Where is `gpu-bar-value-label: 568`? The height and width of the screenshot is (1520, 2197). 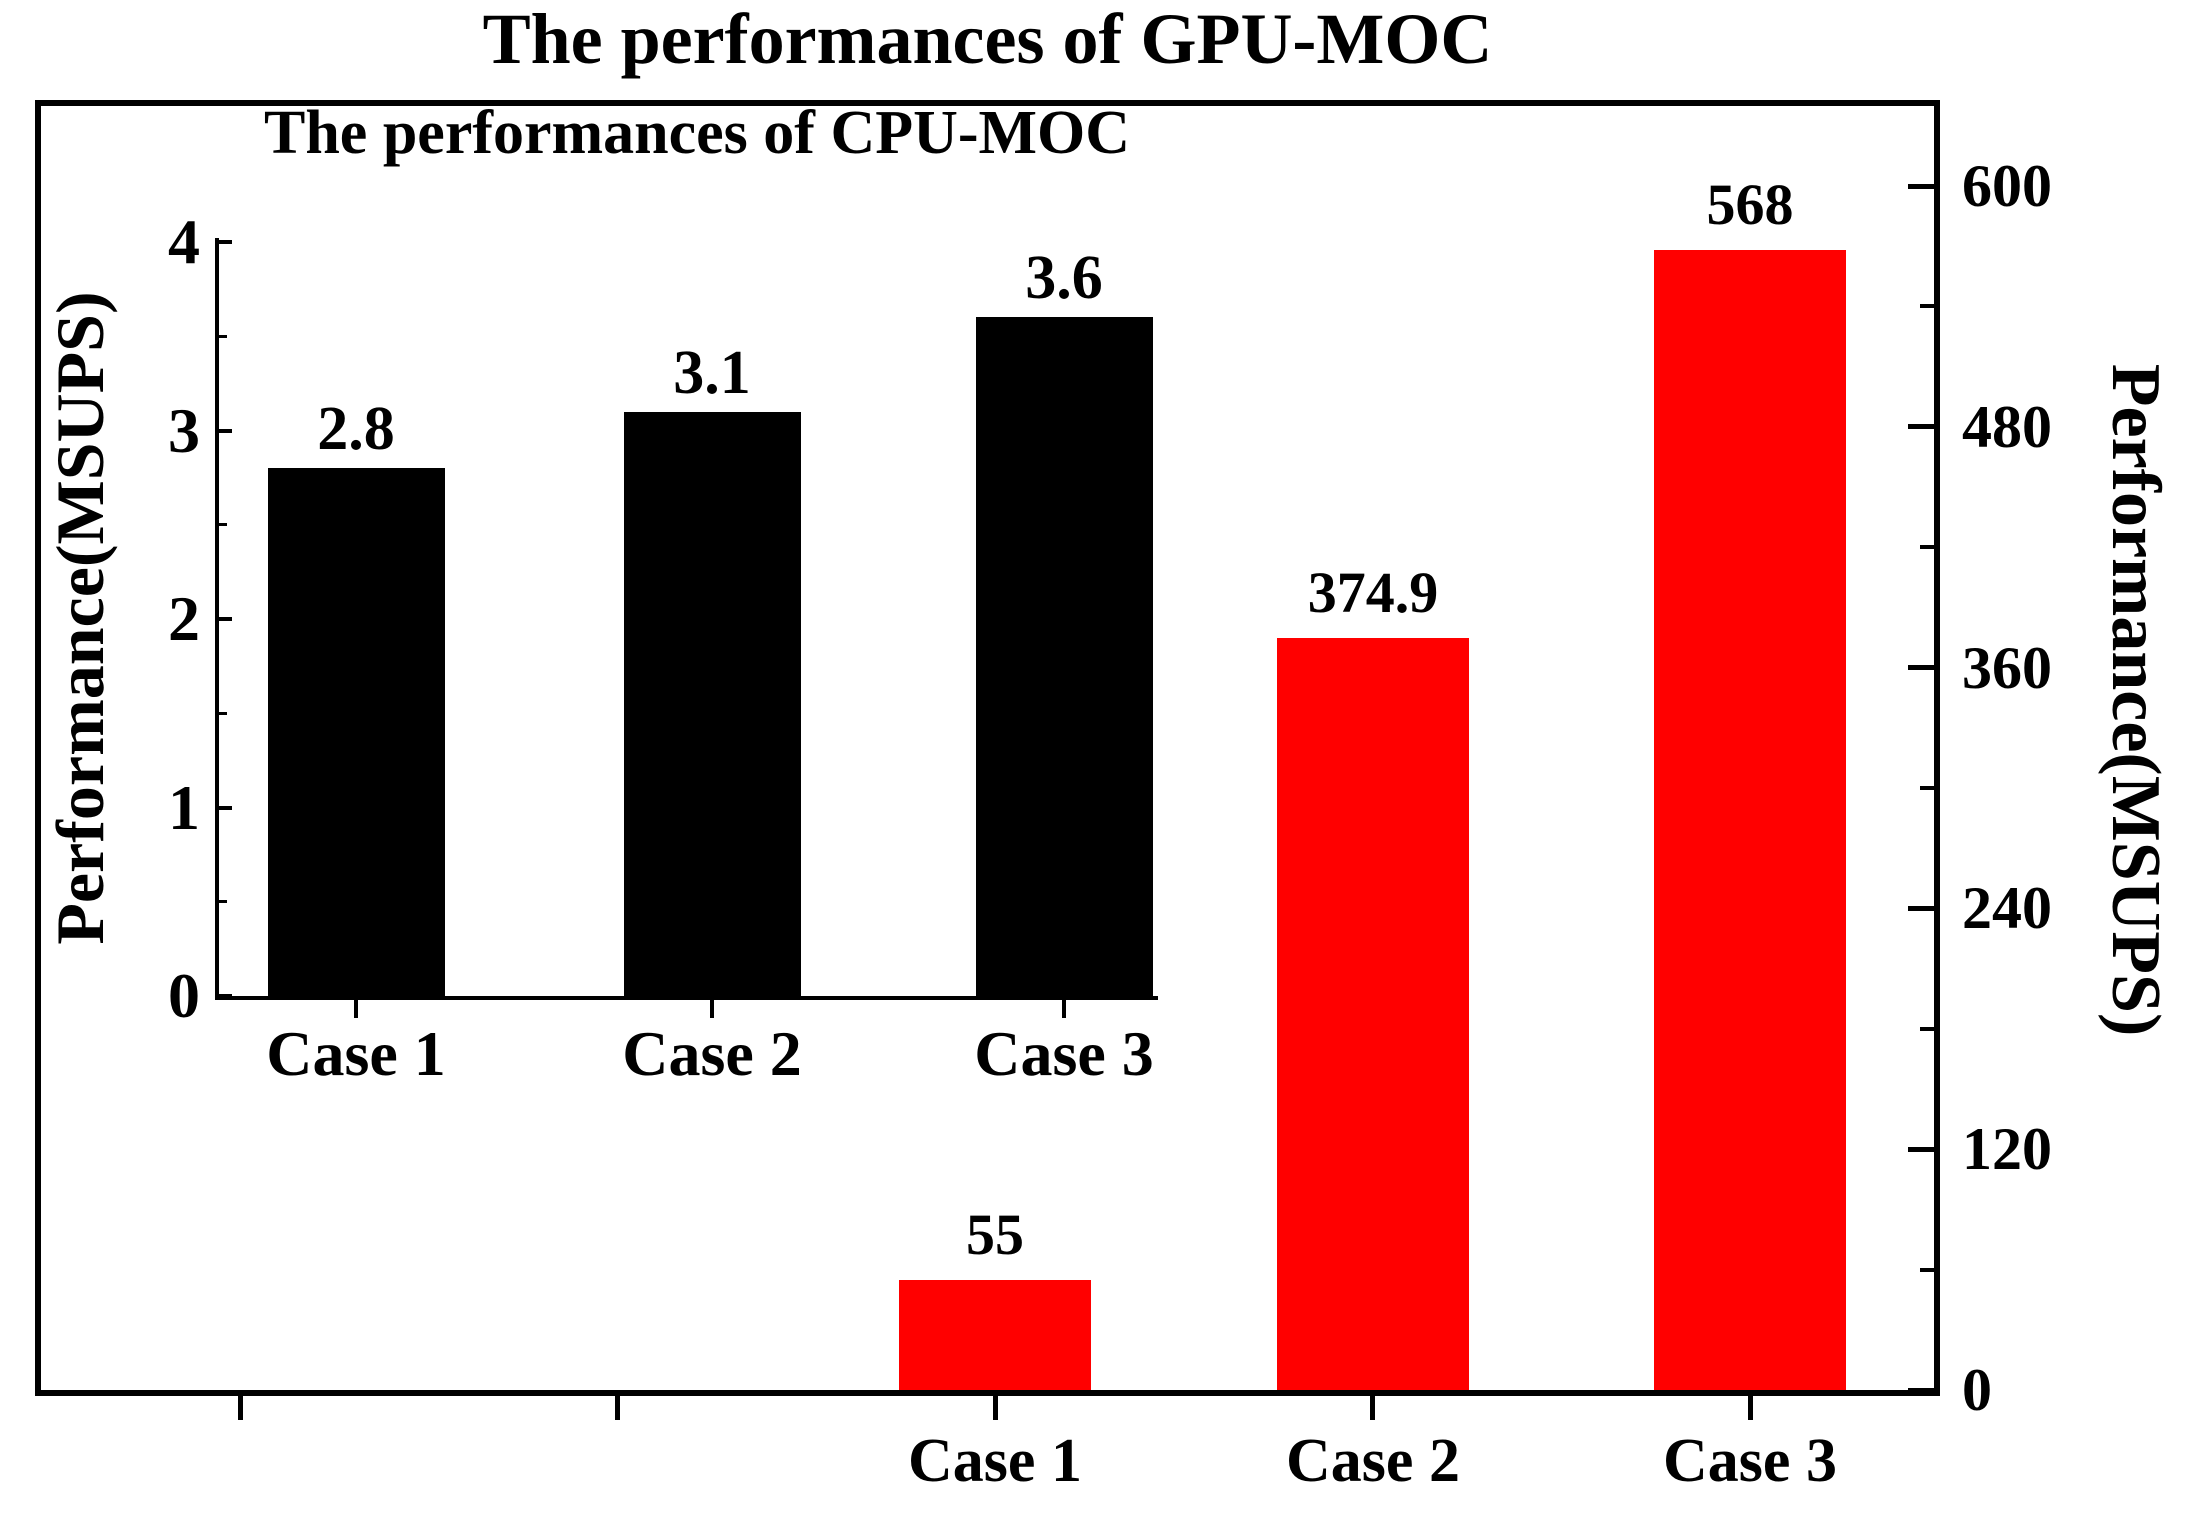 gpu-bar-value-label: 568 is located at coordinates (1750, 204).